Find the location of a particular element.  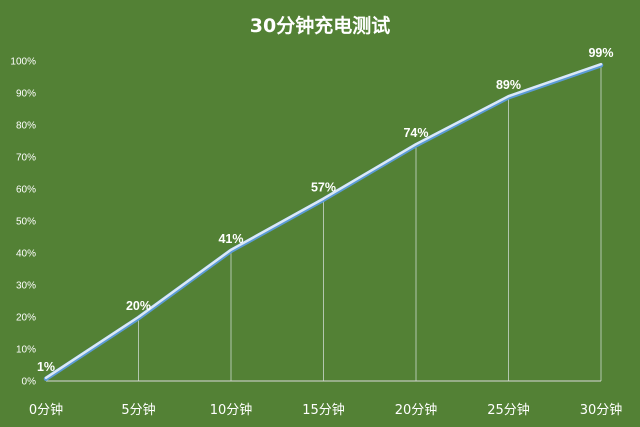

y-tick-label: 100% is located at coordinates (23, 62).